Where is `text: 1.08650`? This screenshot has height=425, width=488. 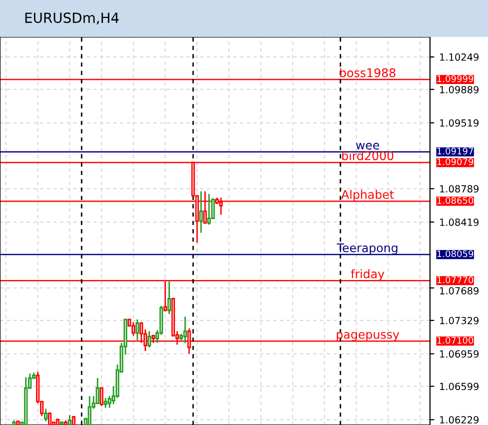
text: 1.08650 is located at coordinates (455, 200).